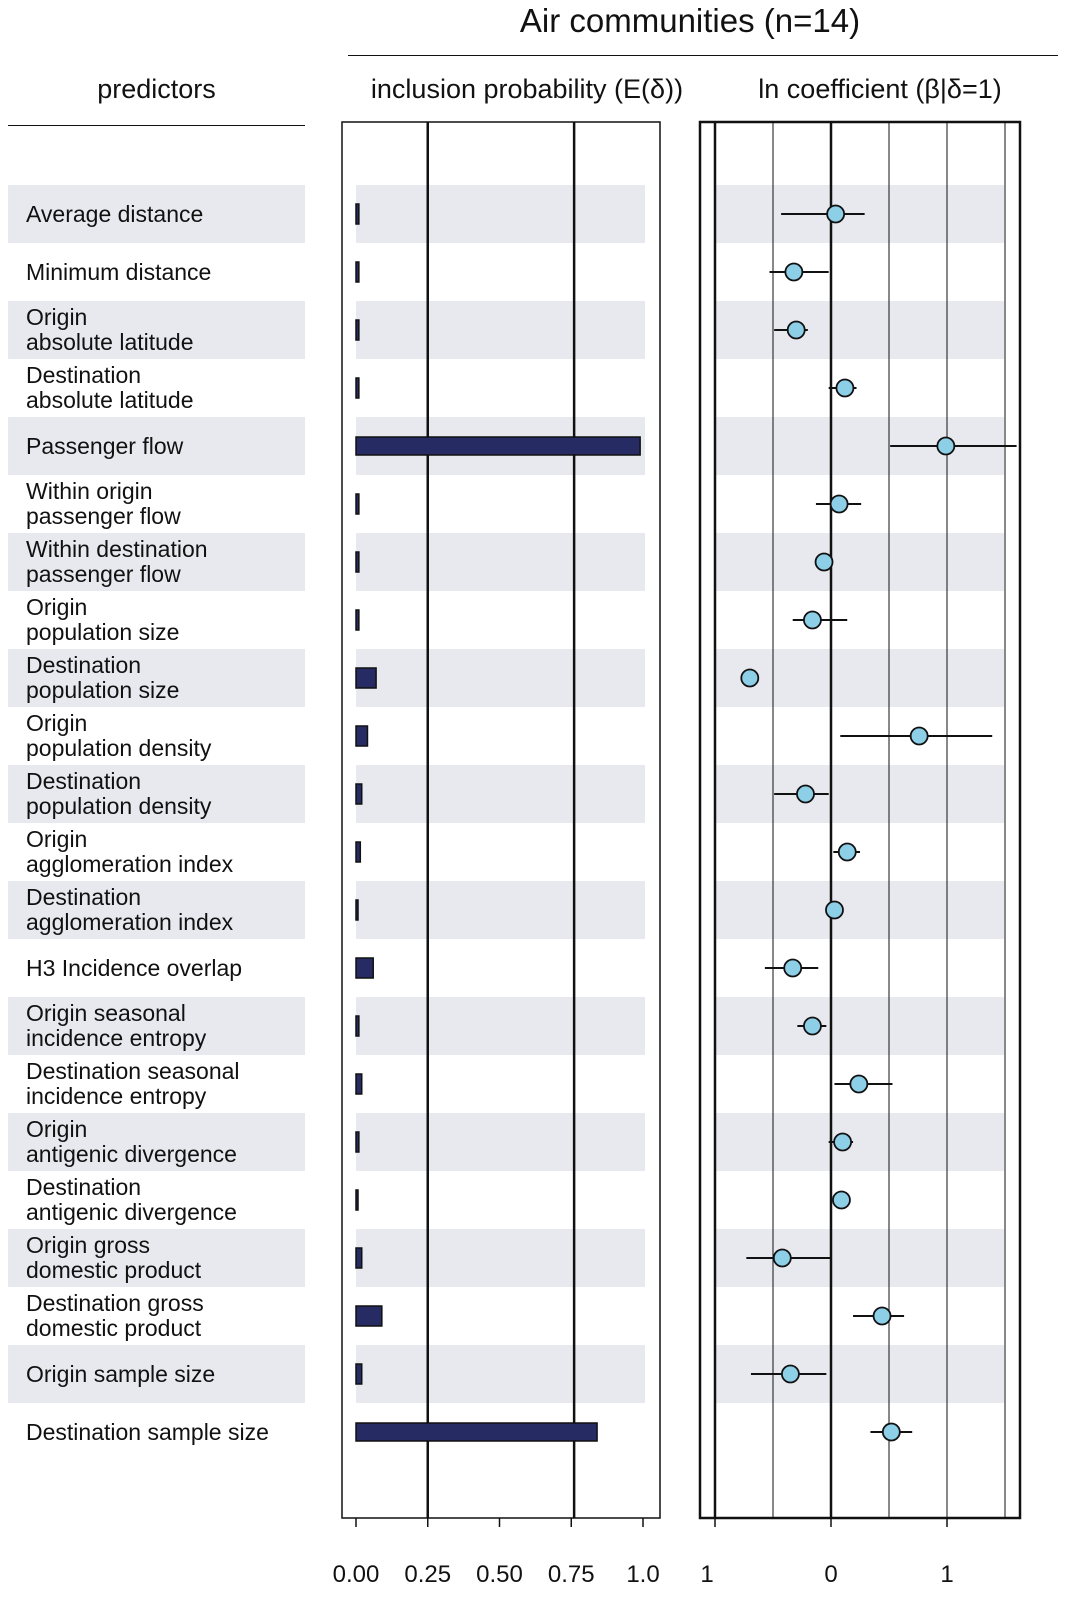  I want to click on title-underline, so click(703, 55).